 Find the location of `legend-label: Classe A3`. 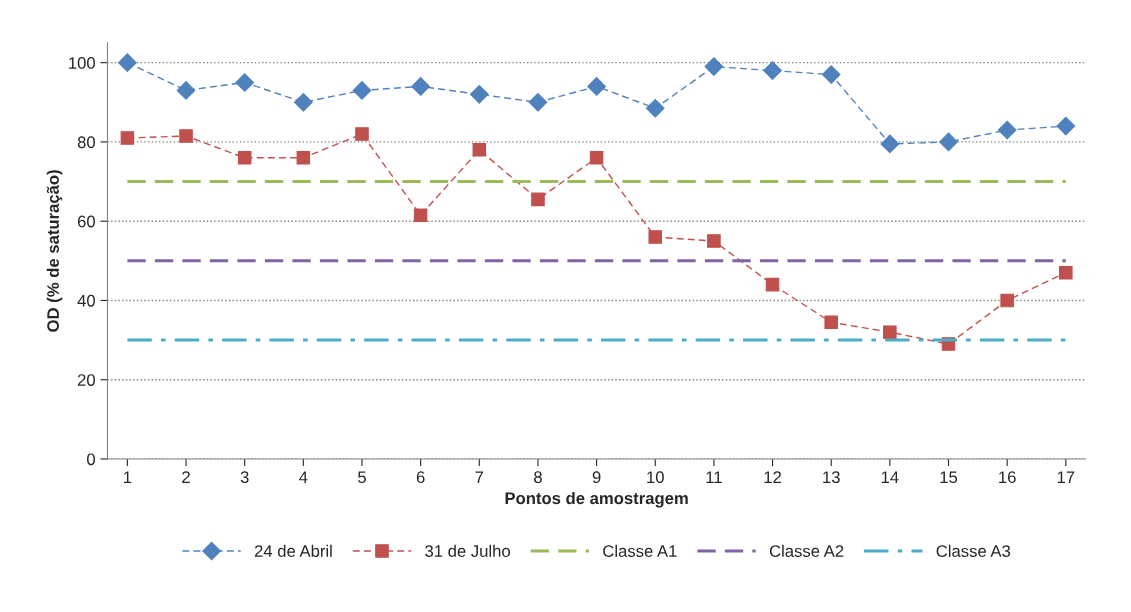

legend-label: Classe A3 is located at coordinates (973, 550).